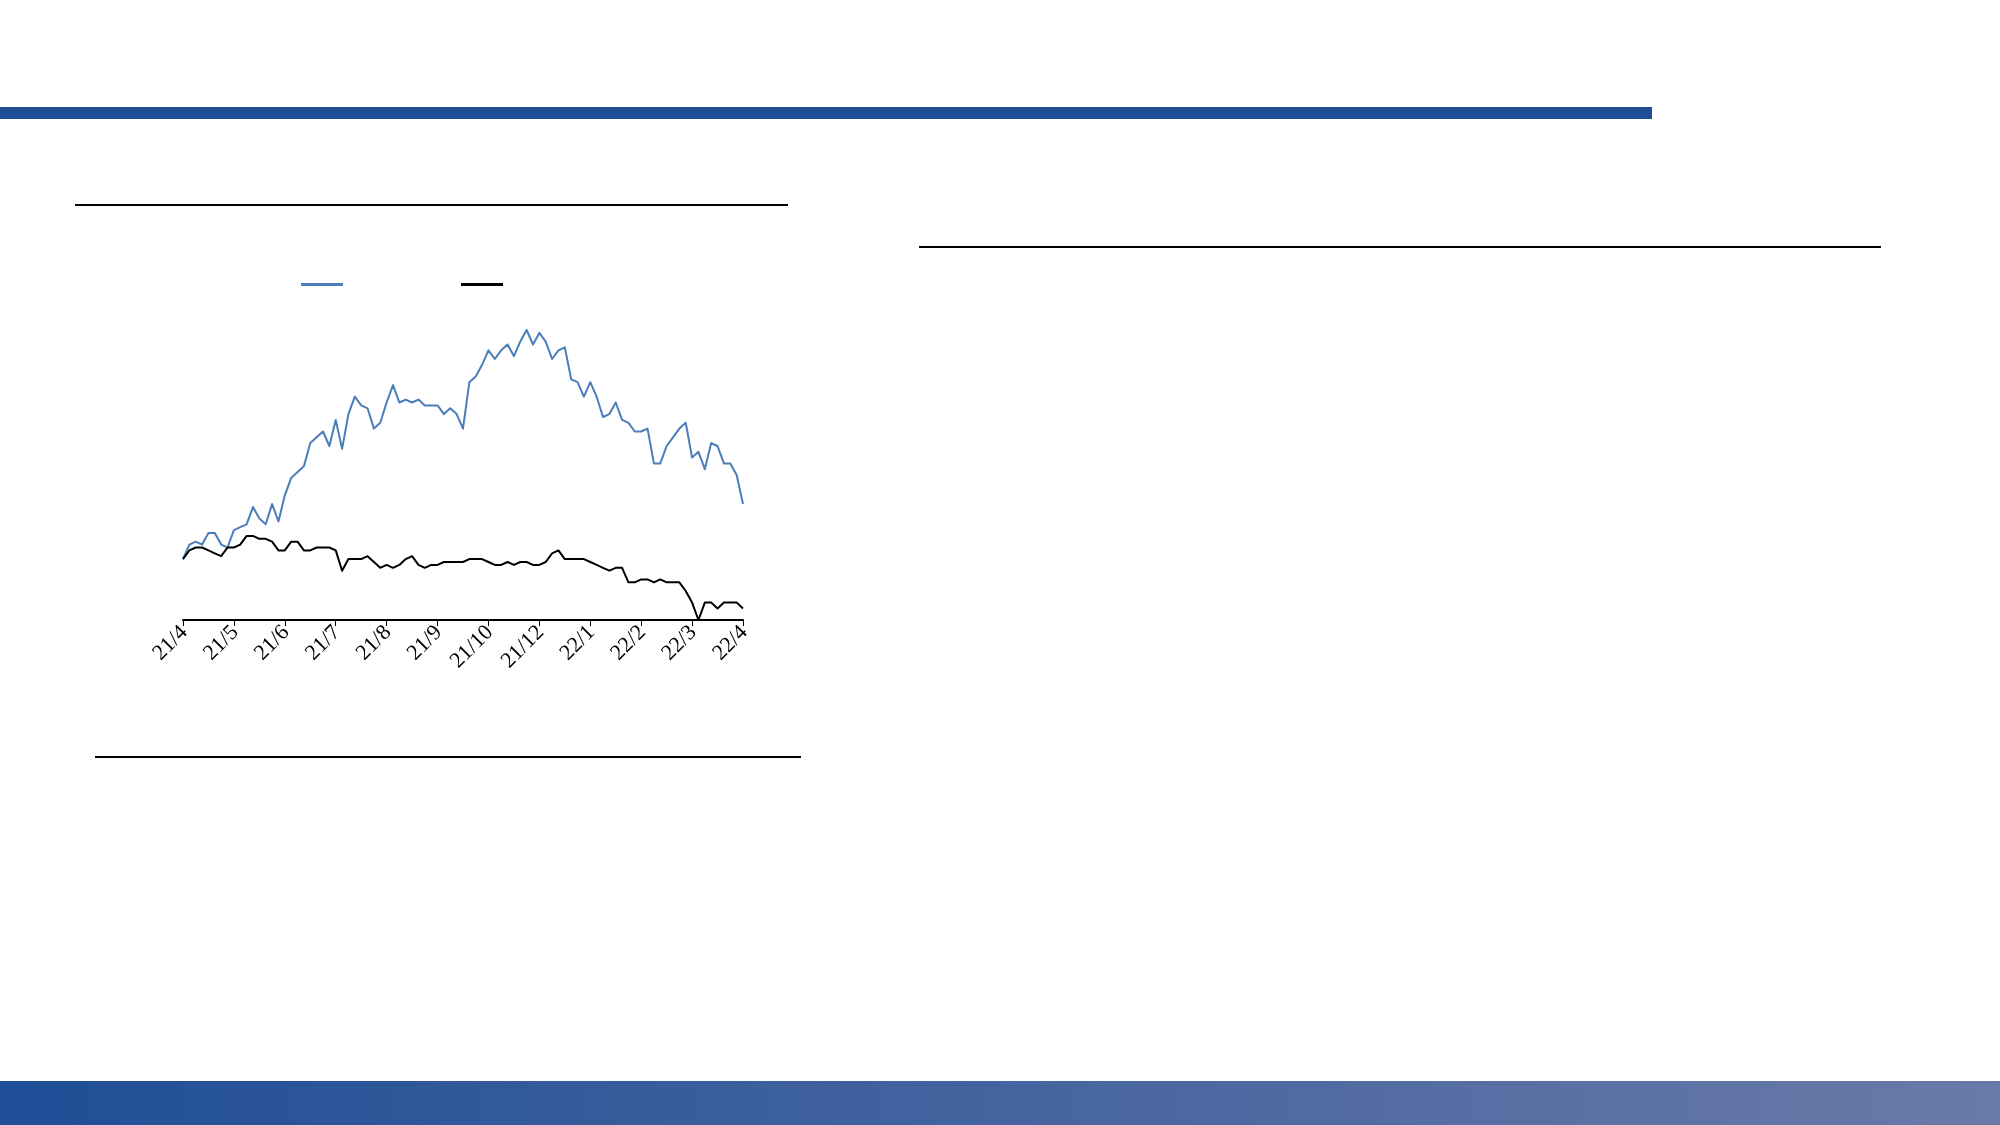 Image resolution: width=2000 pixels, height=1125 pixels. What do you see at coordinates (424, 642) in the screenshot?
I see `x-tick-label: 21/9` at bounding box center [424, 642].